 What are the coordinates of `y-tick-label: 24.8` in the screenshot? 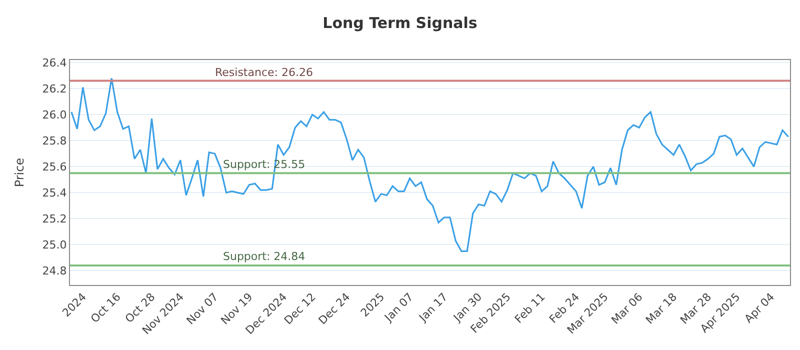 It's located at (54, 271).